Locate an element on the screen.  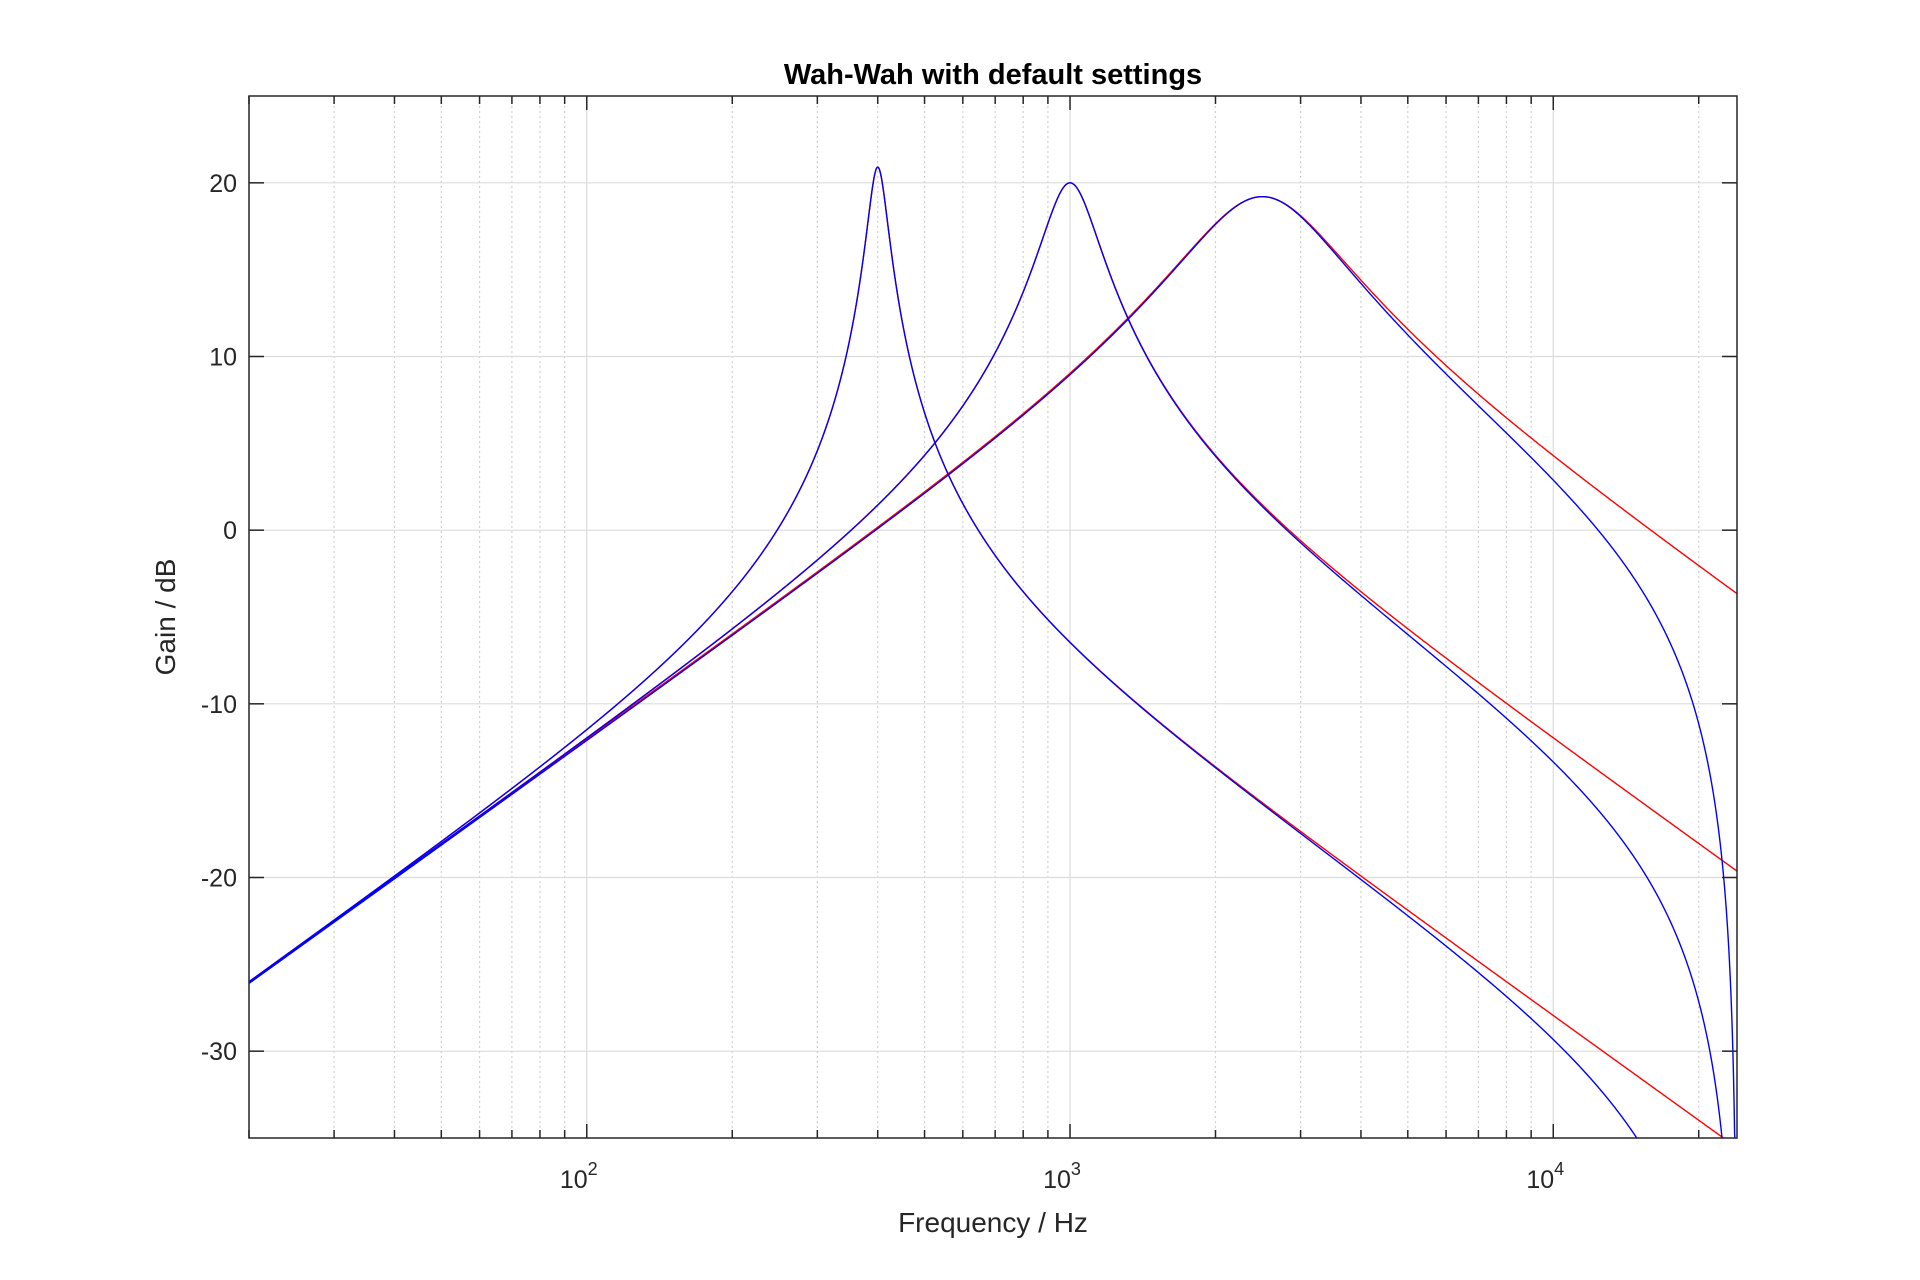
y-tick-label: -10 is located at coordinates (219, 705).